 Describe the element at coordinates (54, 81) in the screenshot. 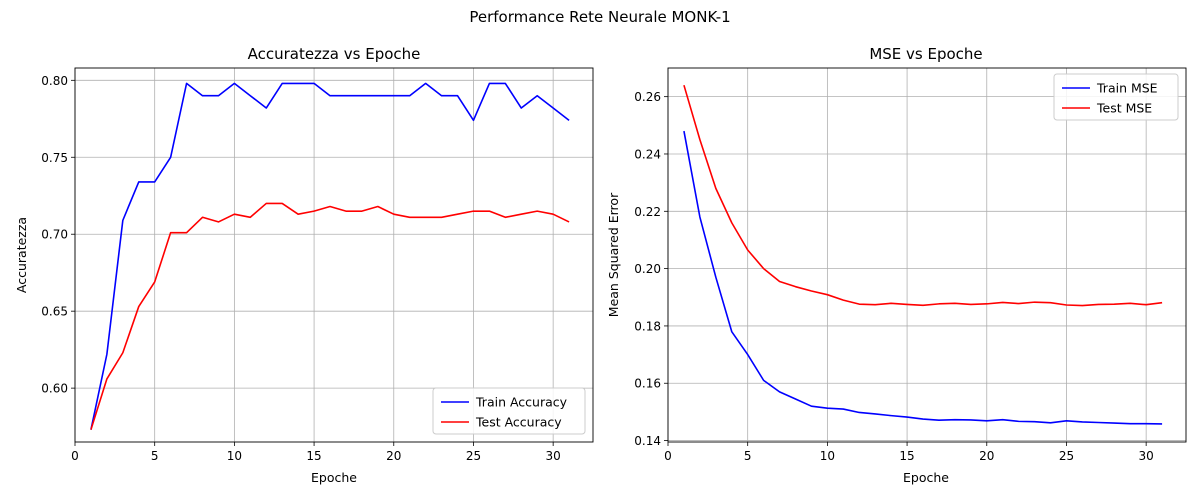

I see `accuracy-y-tick-label: 0.80` at that location.